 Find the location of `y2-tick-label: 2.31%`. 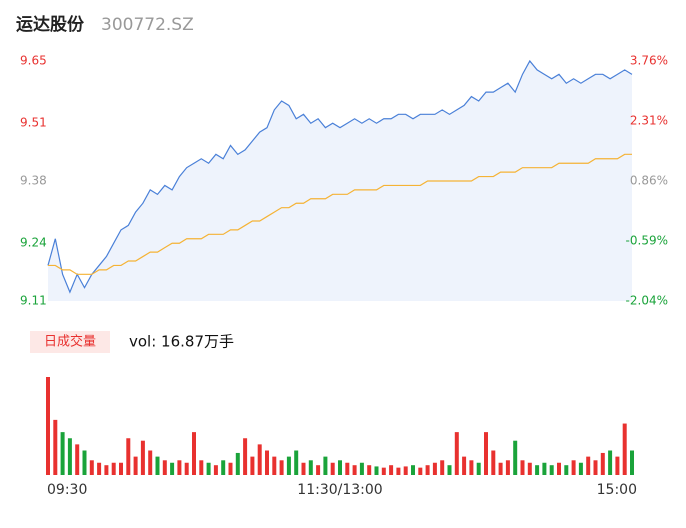

y2-tick-label: 2.31% is located at coordinates (649, 121).